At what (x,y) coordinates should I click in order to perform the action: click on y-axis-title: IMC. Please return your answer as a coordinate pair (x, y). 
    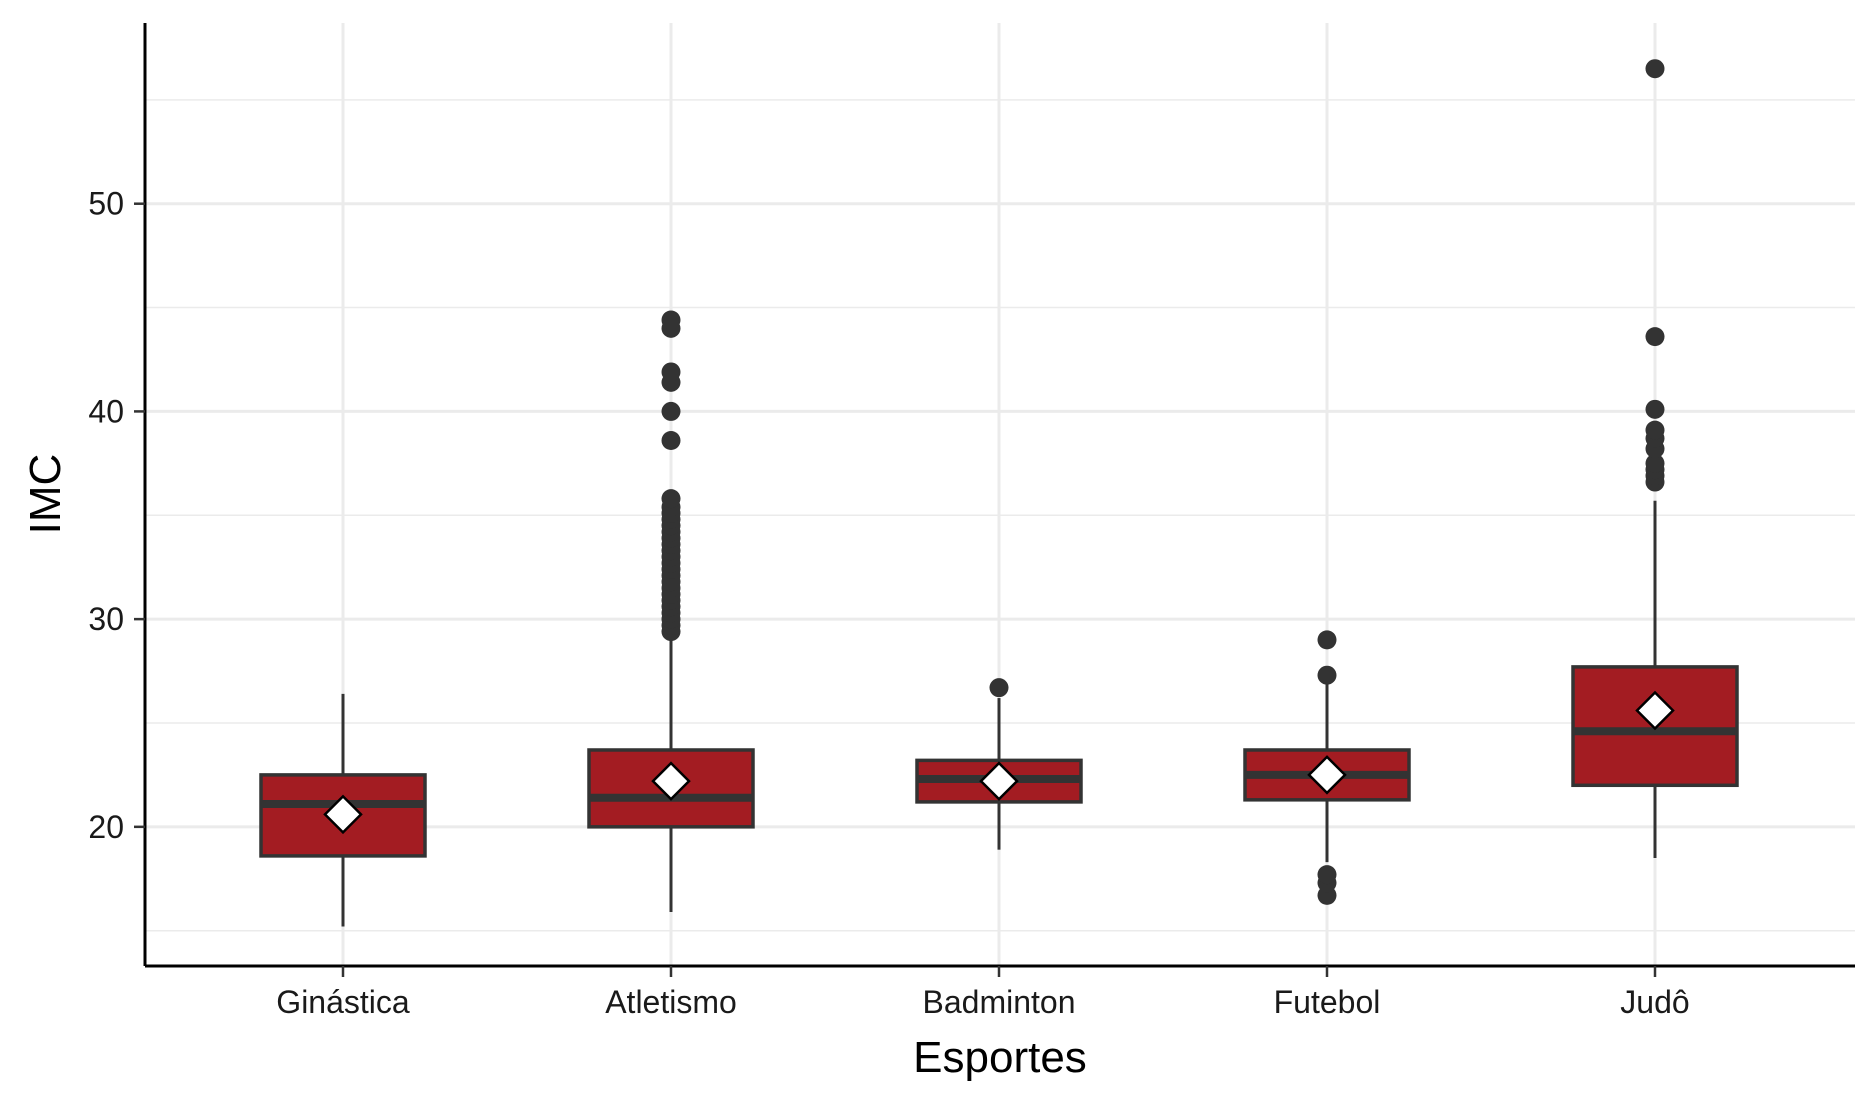
    Looking at the image, I should click on (45, 494).